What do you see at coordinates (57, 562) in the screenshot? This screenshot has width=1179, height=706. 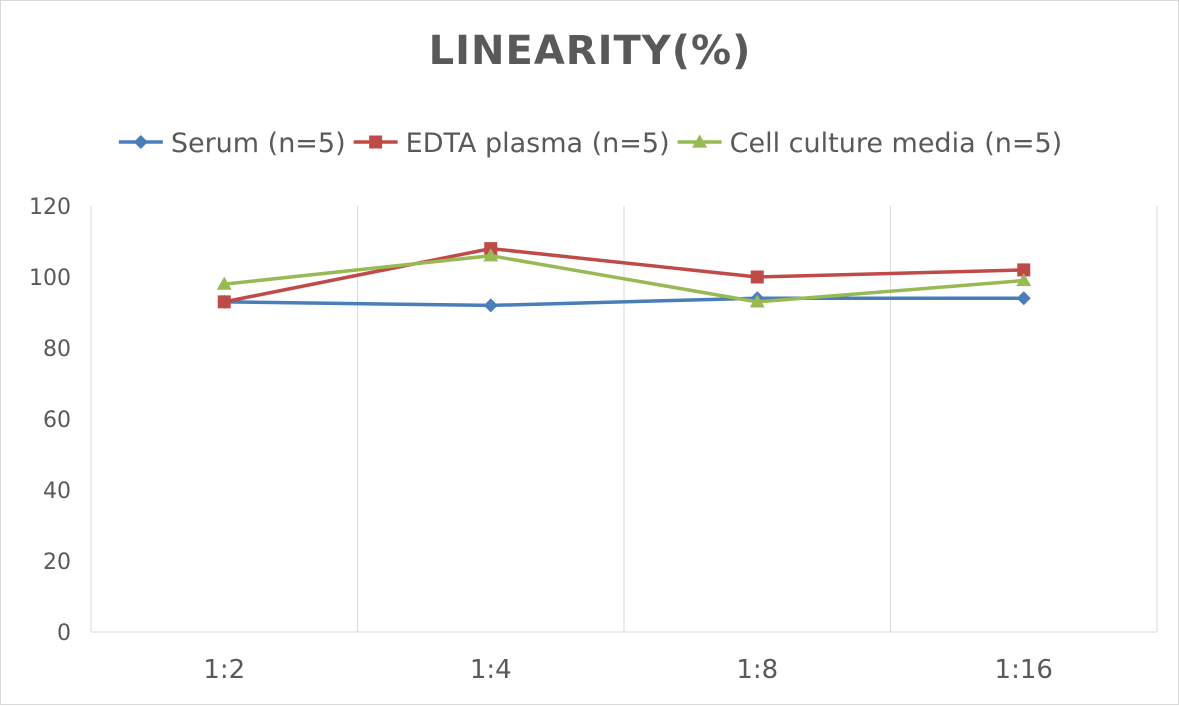 I see `y-tick-label: 20` at bounding box center [57, 562].